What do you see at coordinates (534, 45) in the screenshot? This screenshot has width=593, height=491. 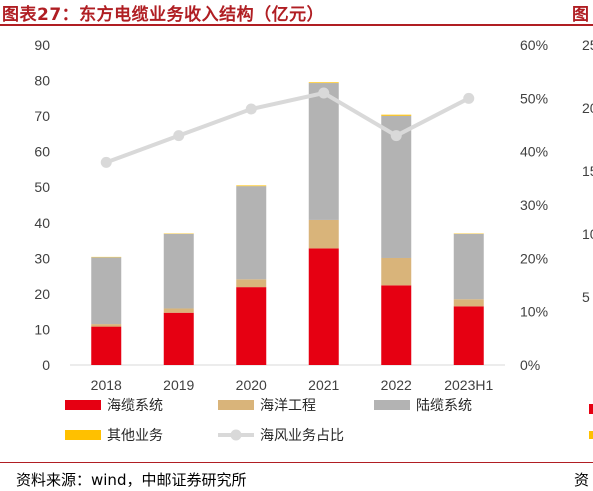 I see `y-right-tick-label: 60%` at bounding box center [534, 45].